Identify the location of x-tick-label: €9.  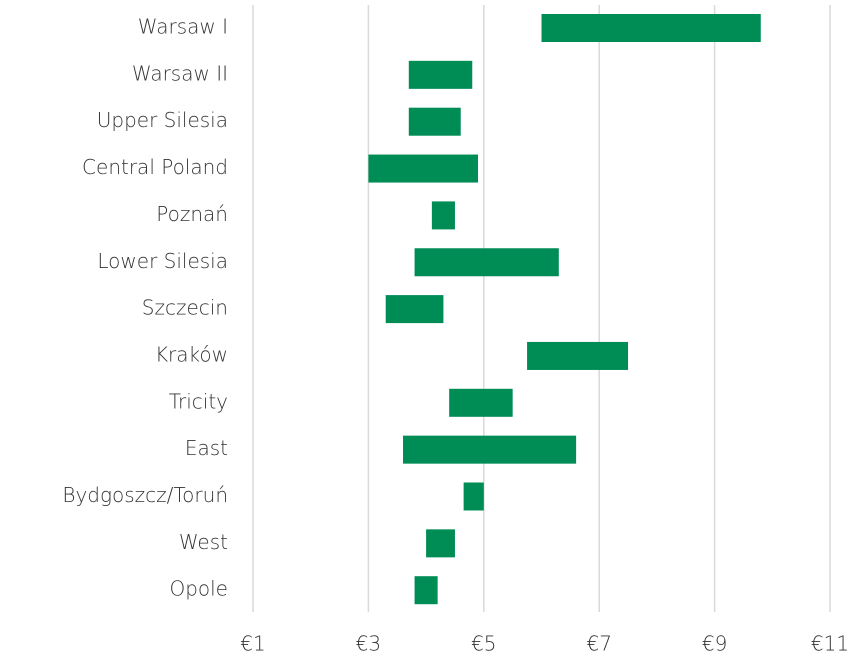
(714, 644).